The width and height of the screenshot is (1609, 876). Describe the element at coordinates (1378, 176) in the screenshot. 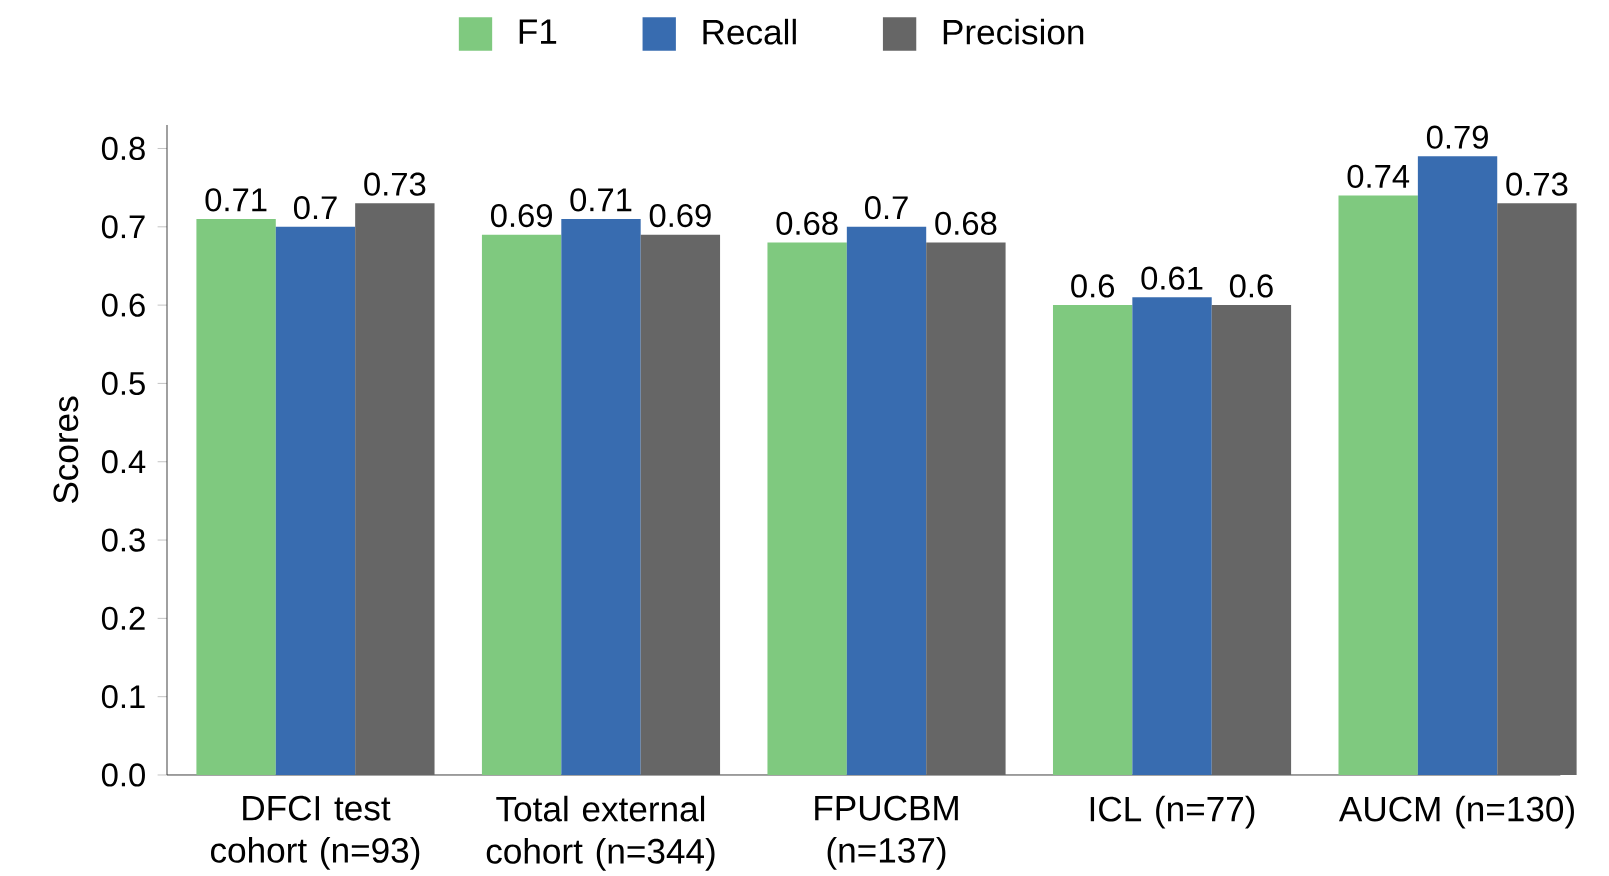

I see `data-label: 0.74` at that location.